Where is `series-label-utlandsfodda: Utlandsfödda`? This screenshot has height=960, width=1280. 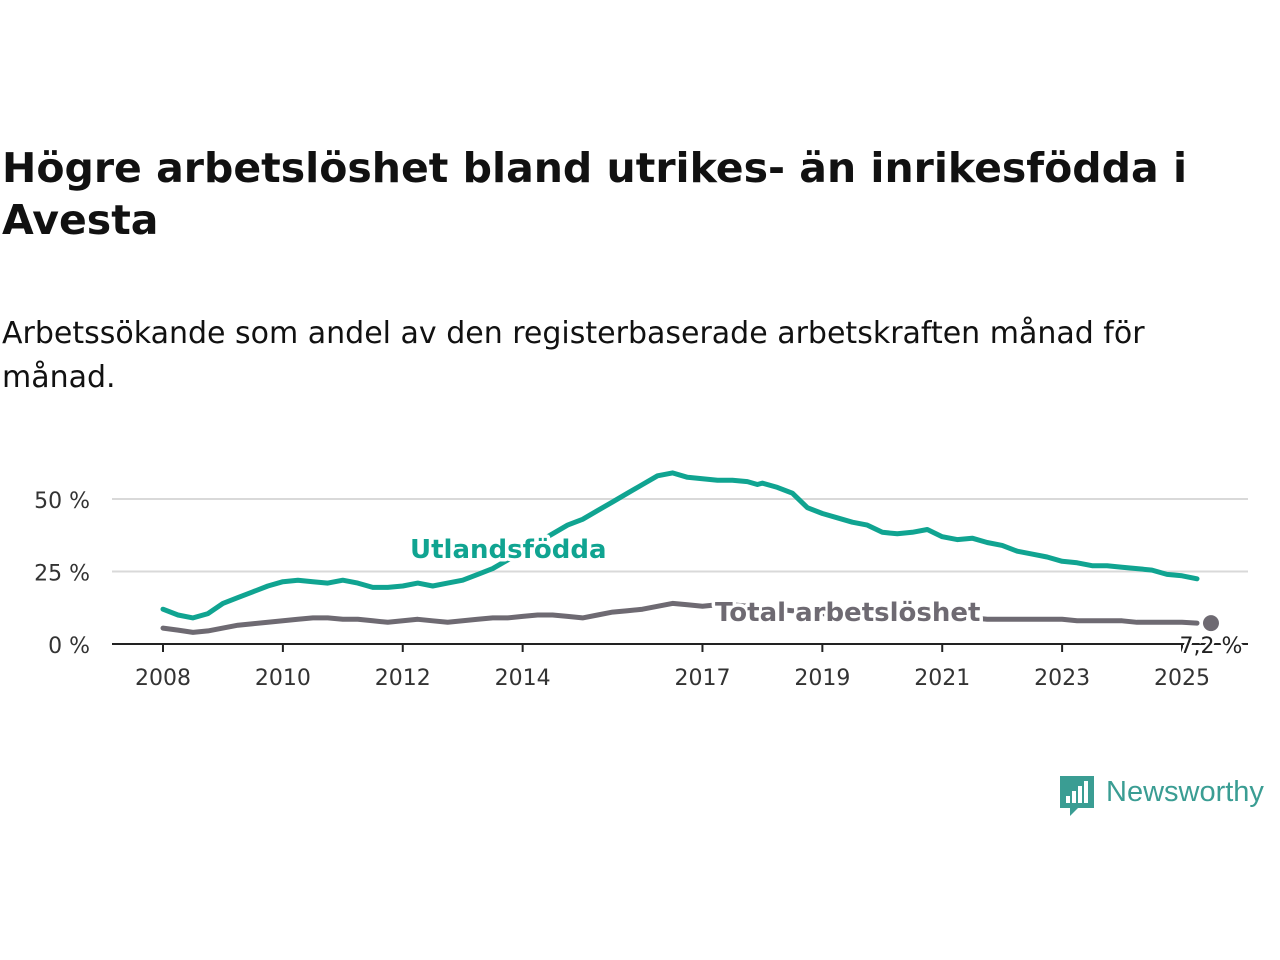
series-label-utlandsfodda: Utlandsfödda is located at coordinates (508, 550).